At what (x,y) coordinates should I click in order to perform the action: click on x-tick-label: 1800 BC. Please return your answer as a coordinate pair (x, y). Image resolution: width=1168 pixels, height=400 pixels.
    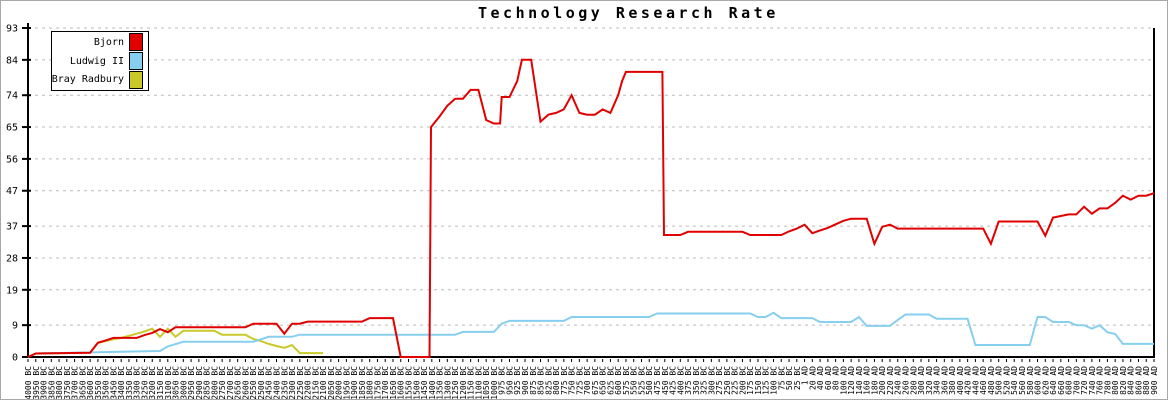
    Looking at the image, I should click on (370, 383).